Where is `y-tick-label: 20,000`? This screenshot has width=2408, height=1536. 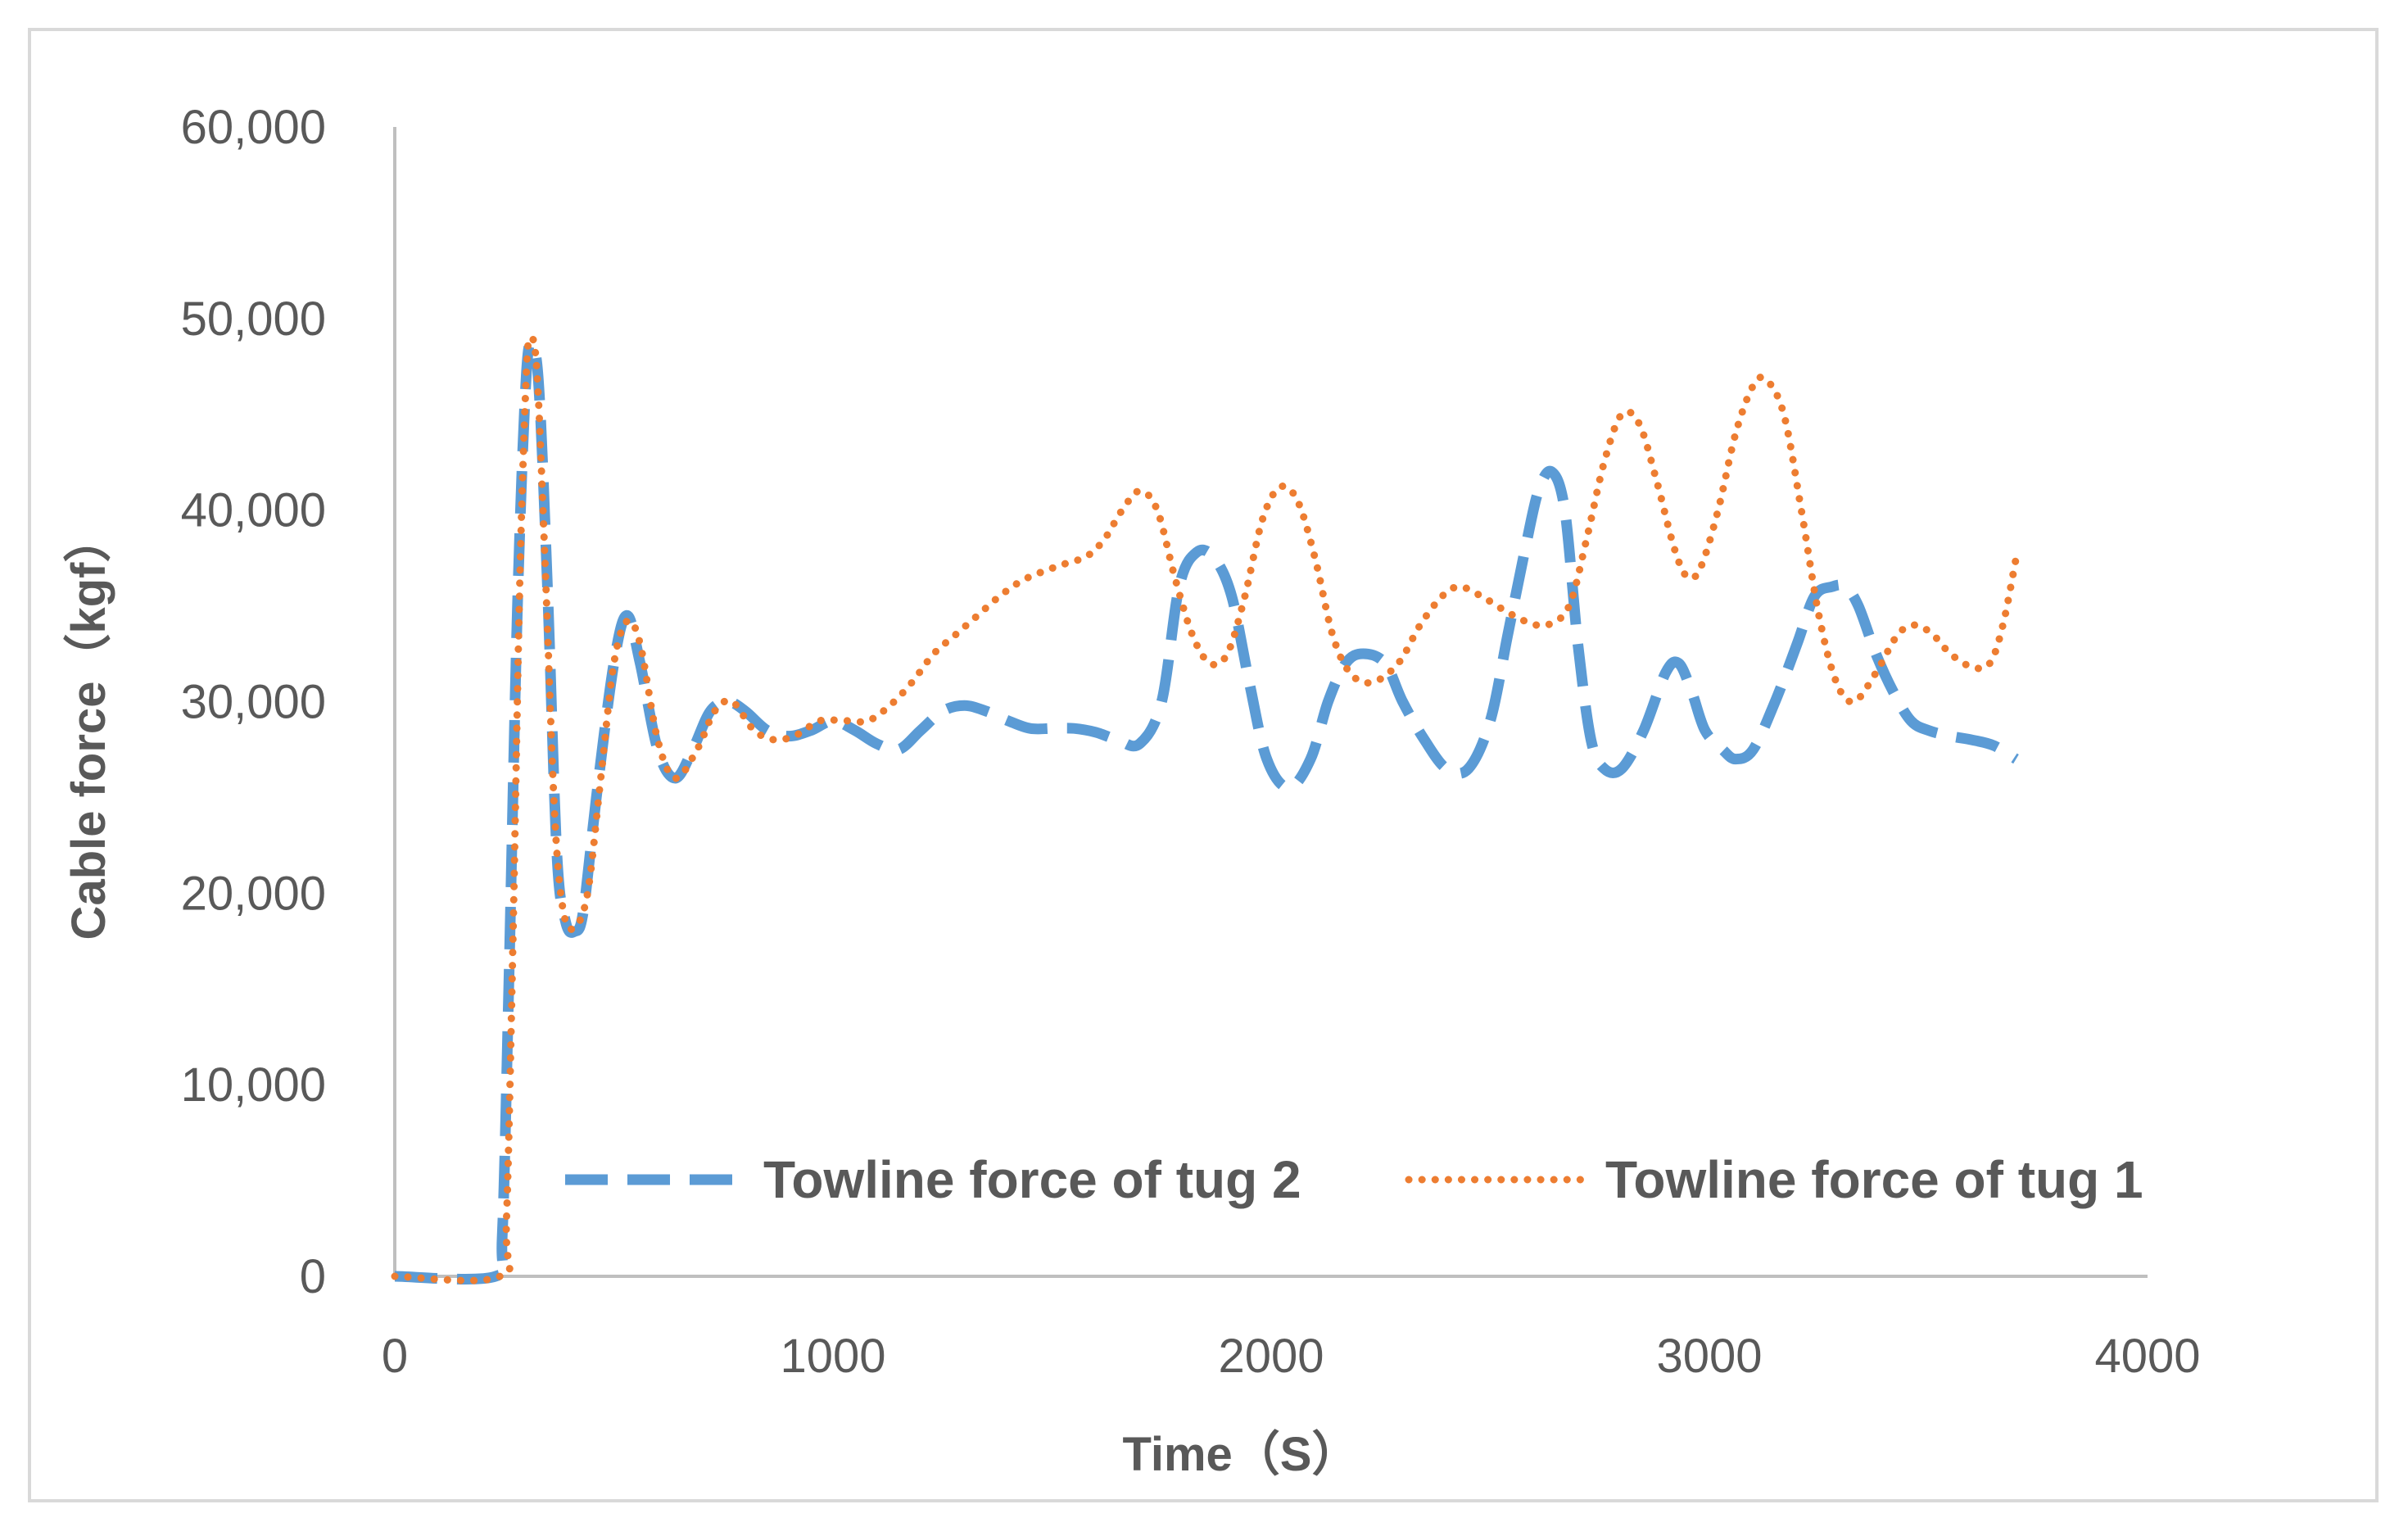
y-tick-label: 20,000 is located at coordinates (253, 893).